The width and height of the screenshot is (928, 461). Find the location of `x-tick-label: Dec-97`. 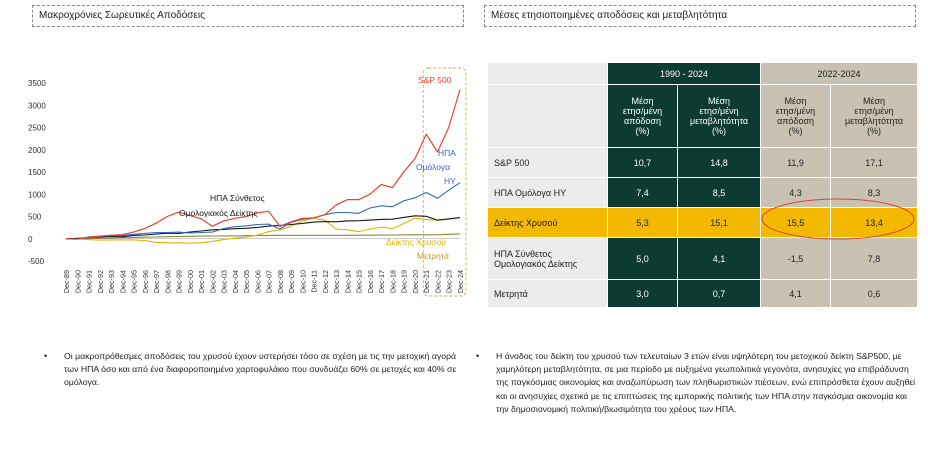

x-tick-label: Dec-97 is located at coordinates (156, 281).